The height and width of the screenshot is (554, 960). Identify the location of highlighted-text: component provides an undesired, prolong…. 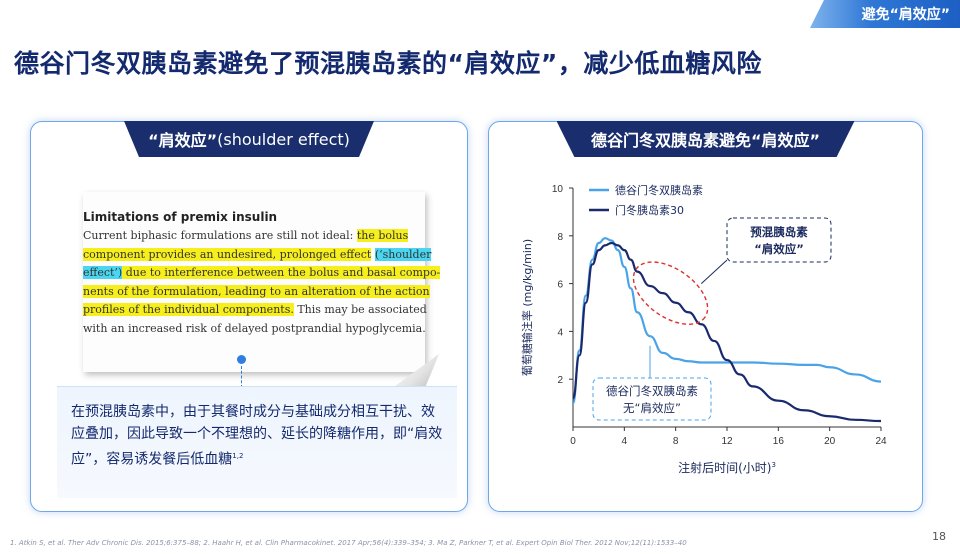
(227, 254).